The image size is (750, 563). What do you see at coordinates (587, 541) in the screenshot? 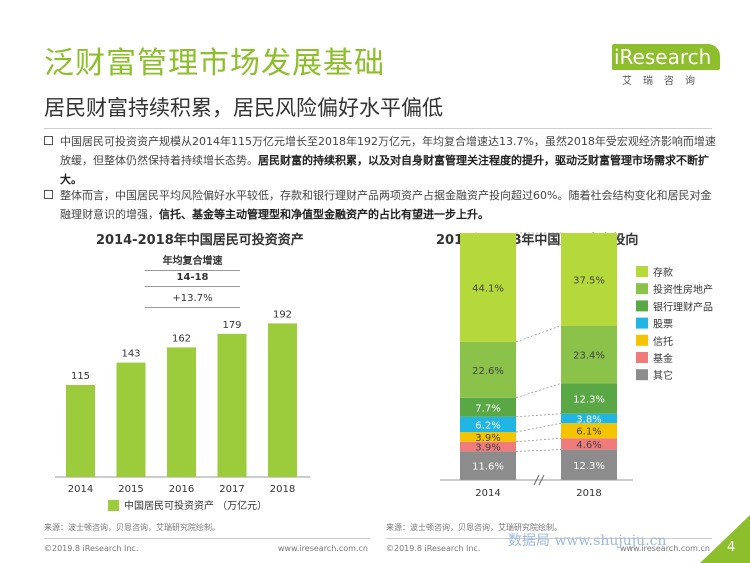
I see `watermark: 数据局 www.shujuju.cn` at bounding box center [587, 541].